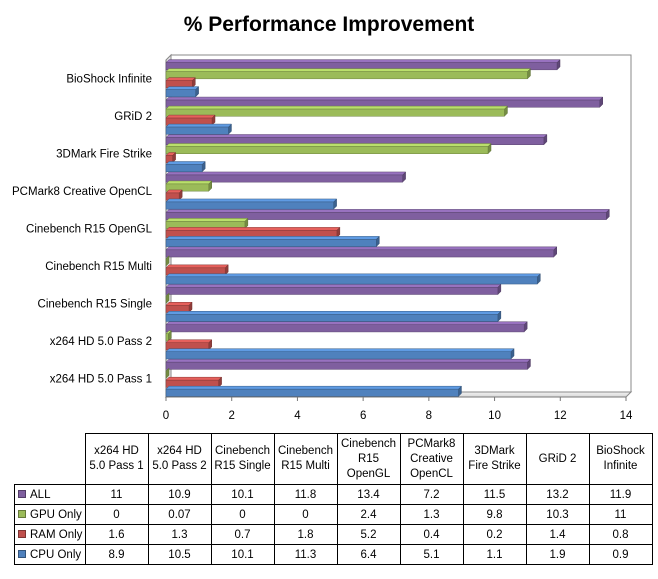  What do you see at coordinates (101, 342) in the screenshot?
I see `category-label: x264 HD 5.0 Pass 2` at bounding box center [101, 342].